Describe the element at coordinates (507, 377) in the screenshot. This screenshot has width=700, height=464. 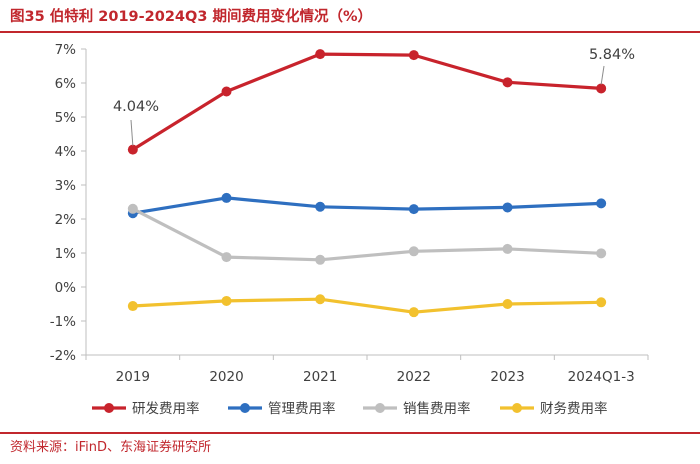
I see `x-tick-label: 2023` at that location.